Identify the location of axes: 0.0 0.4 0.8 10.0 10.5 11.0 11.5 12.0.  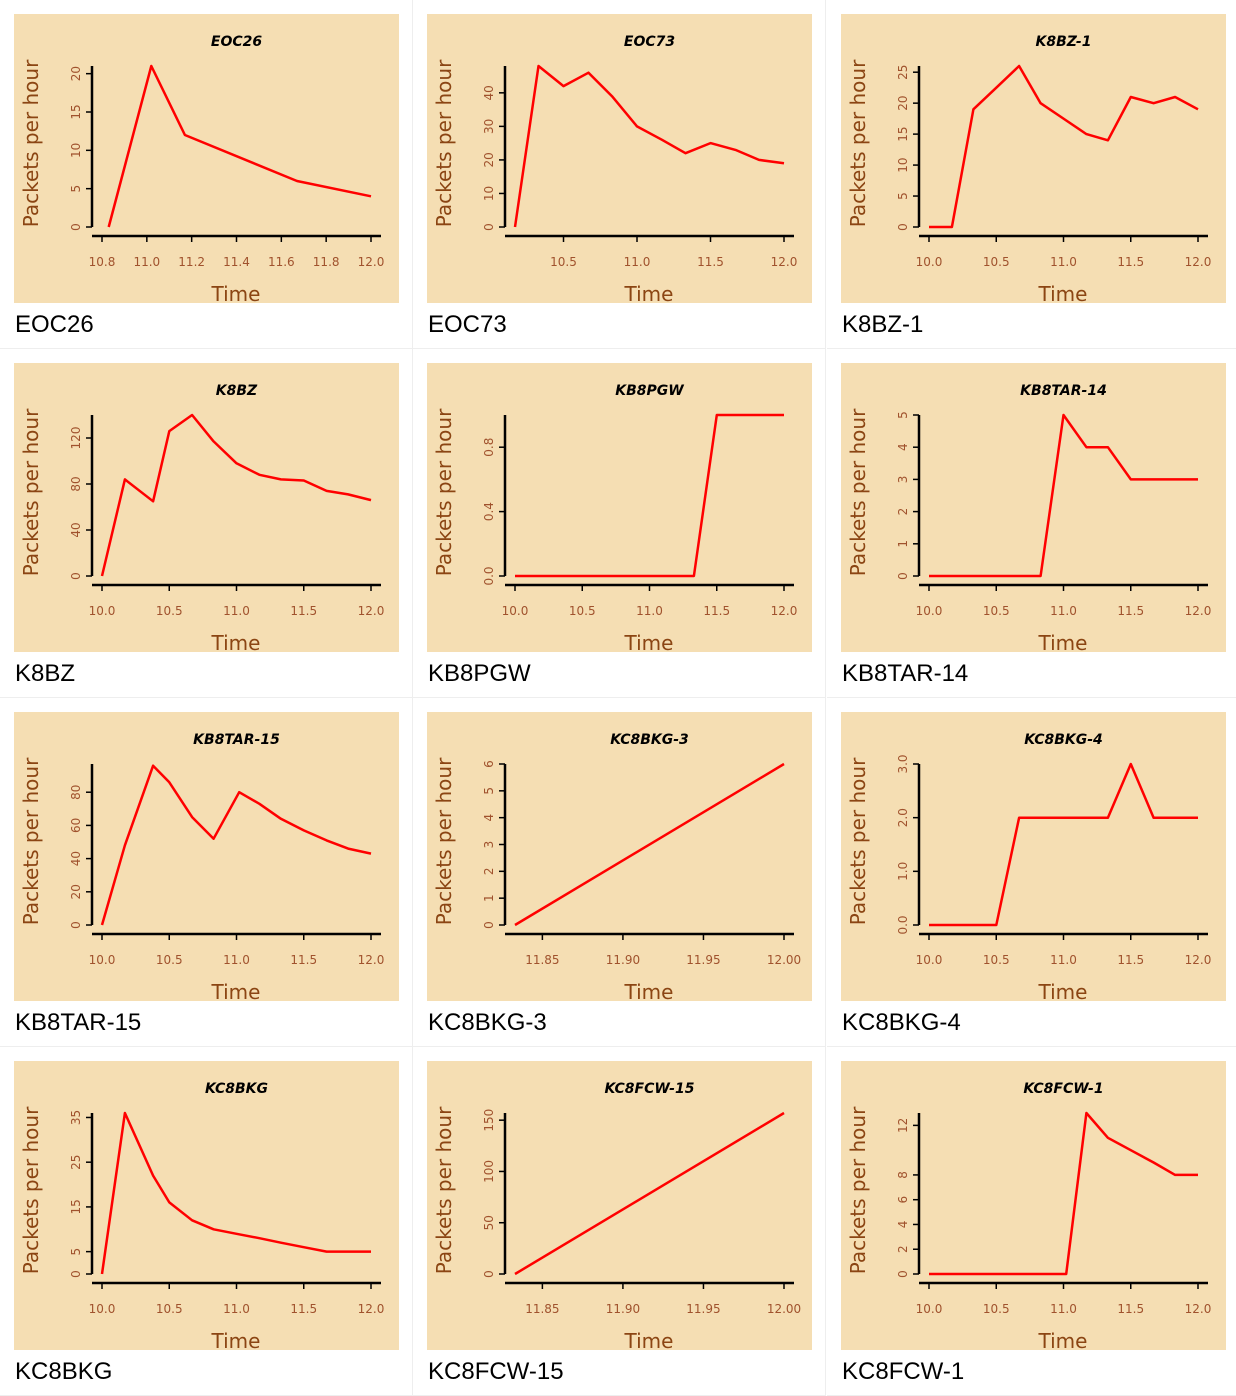
(639, 516).